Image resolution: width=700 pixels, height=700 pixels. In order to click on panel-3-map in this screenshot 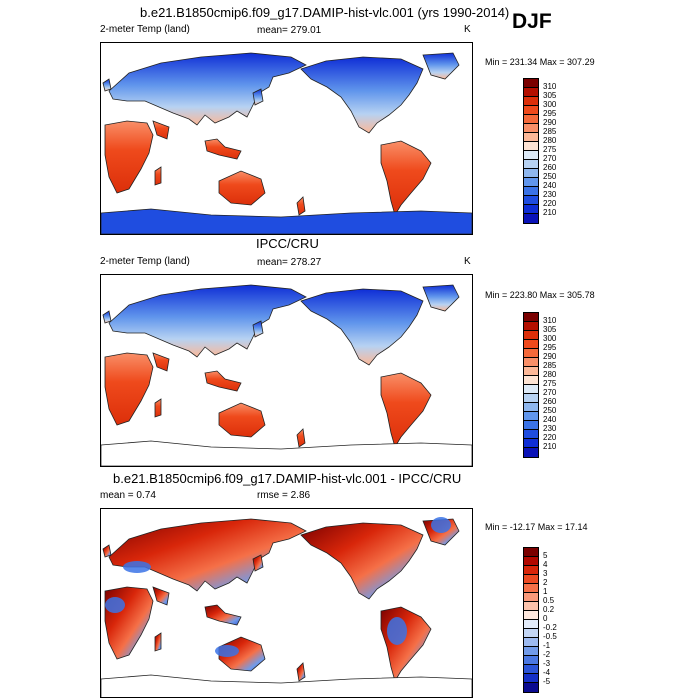, I will do `click(286, 603)`.